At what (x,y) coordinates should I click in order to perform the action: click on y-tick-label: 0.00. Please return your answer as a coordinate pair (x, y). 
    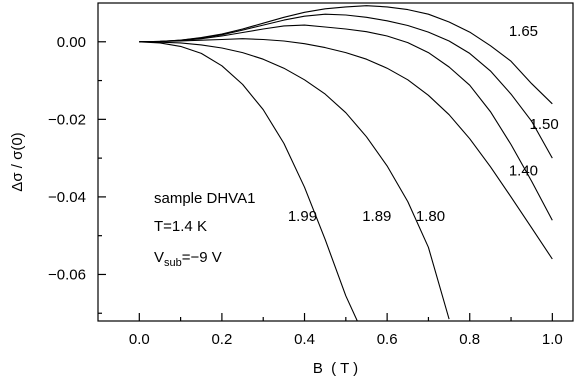
    Looking at the image, I should click on (71, 42).